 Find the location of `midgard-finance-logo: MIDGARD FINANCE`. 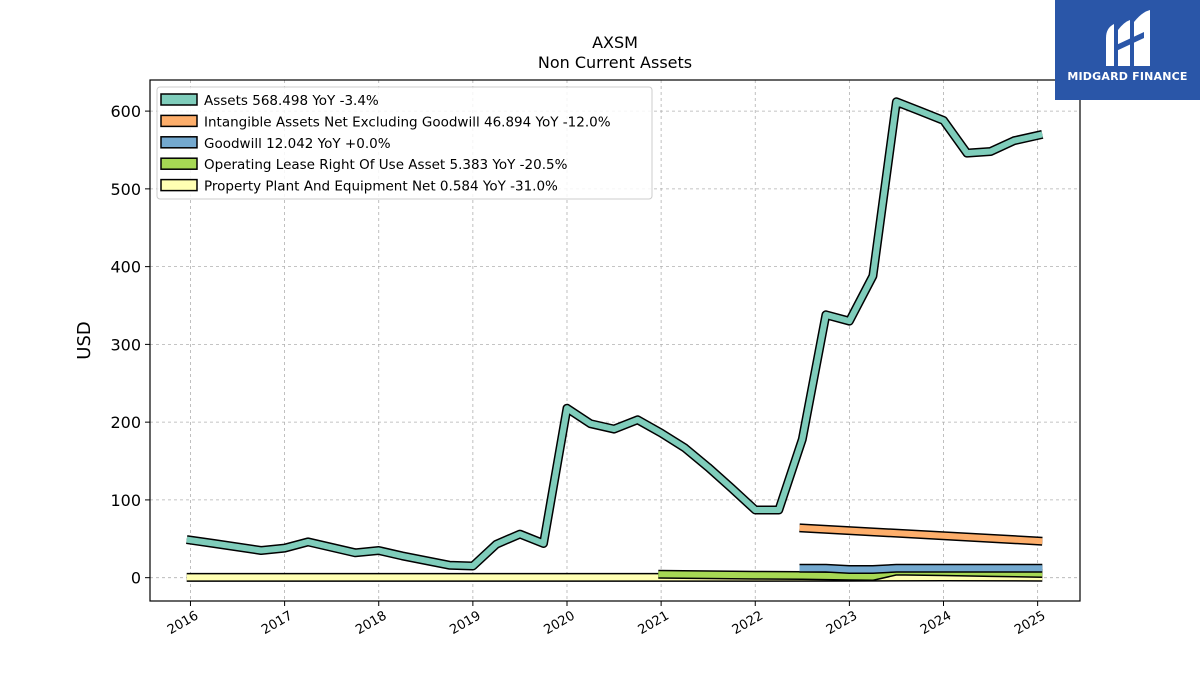

midgard-finance-logo: MIDGARD FINANCE is located at coordinates (1127, 50).